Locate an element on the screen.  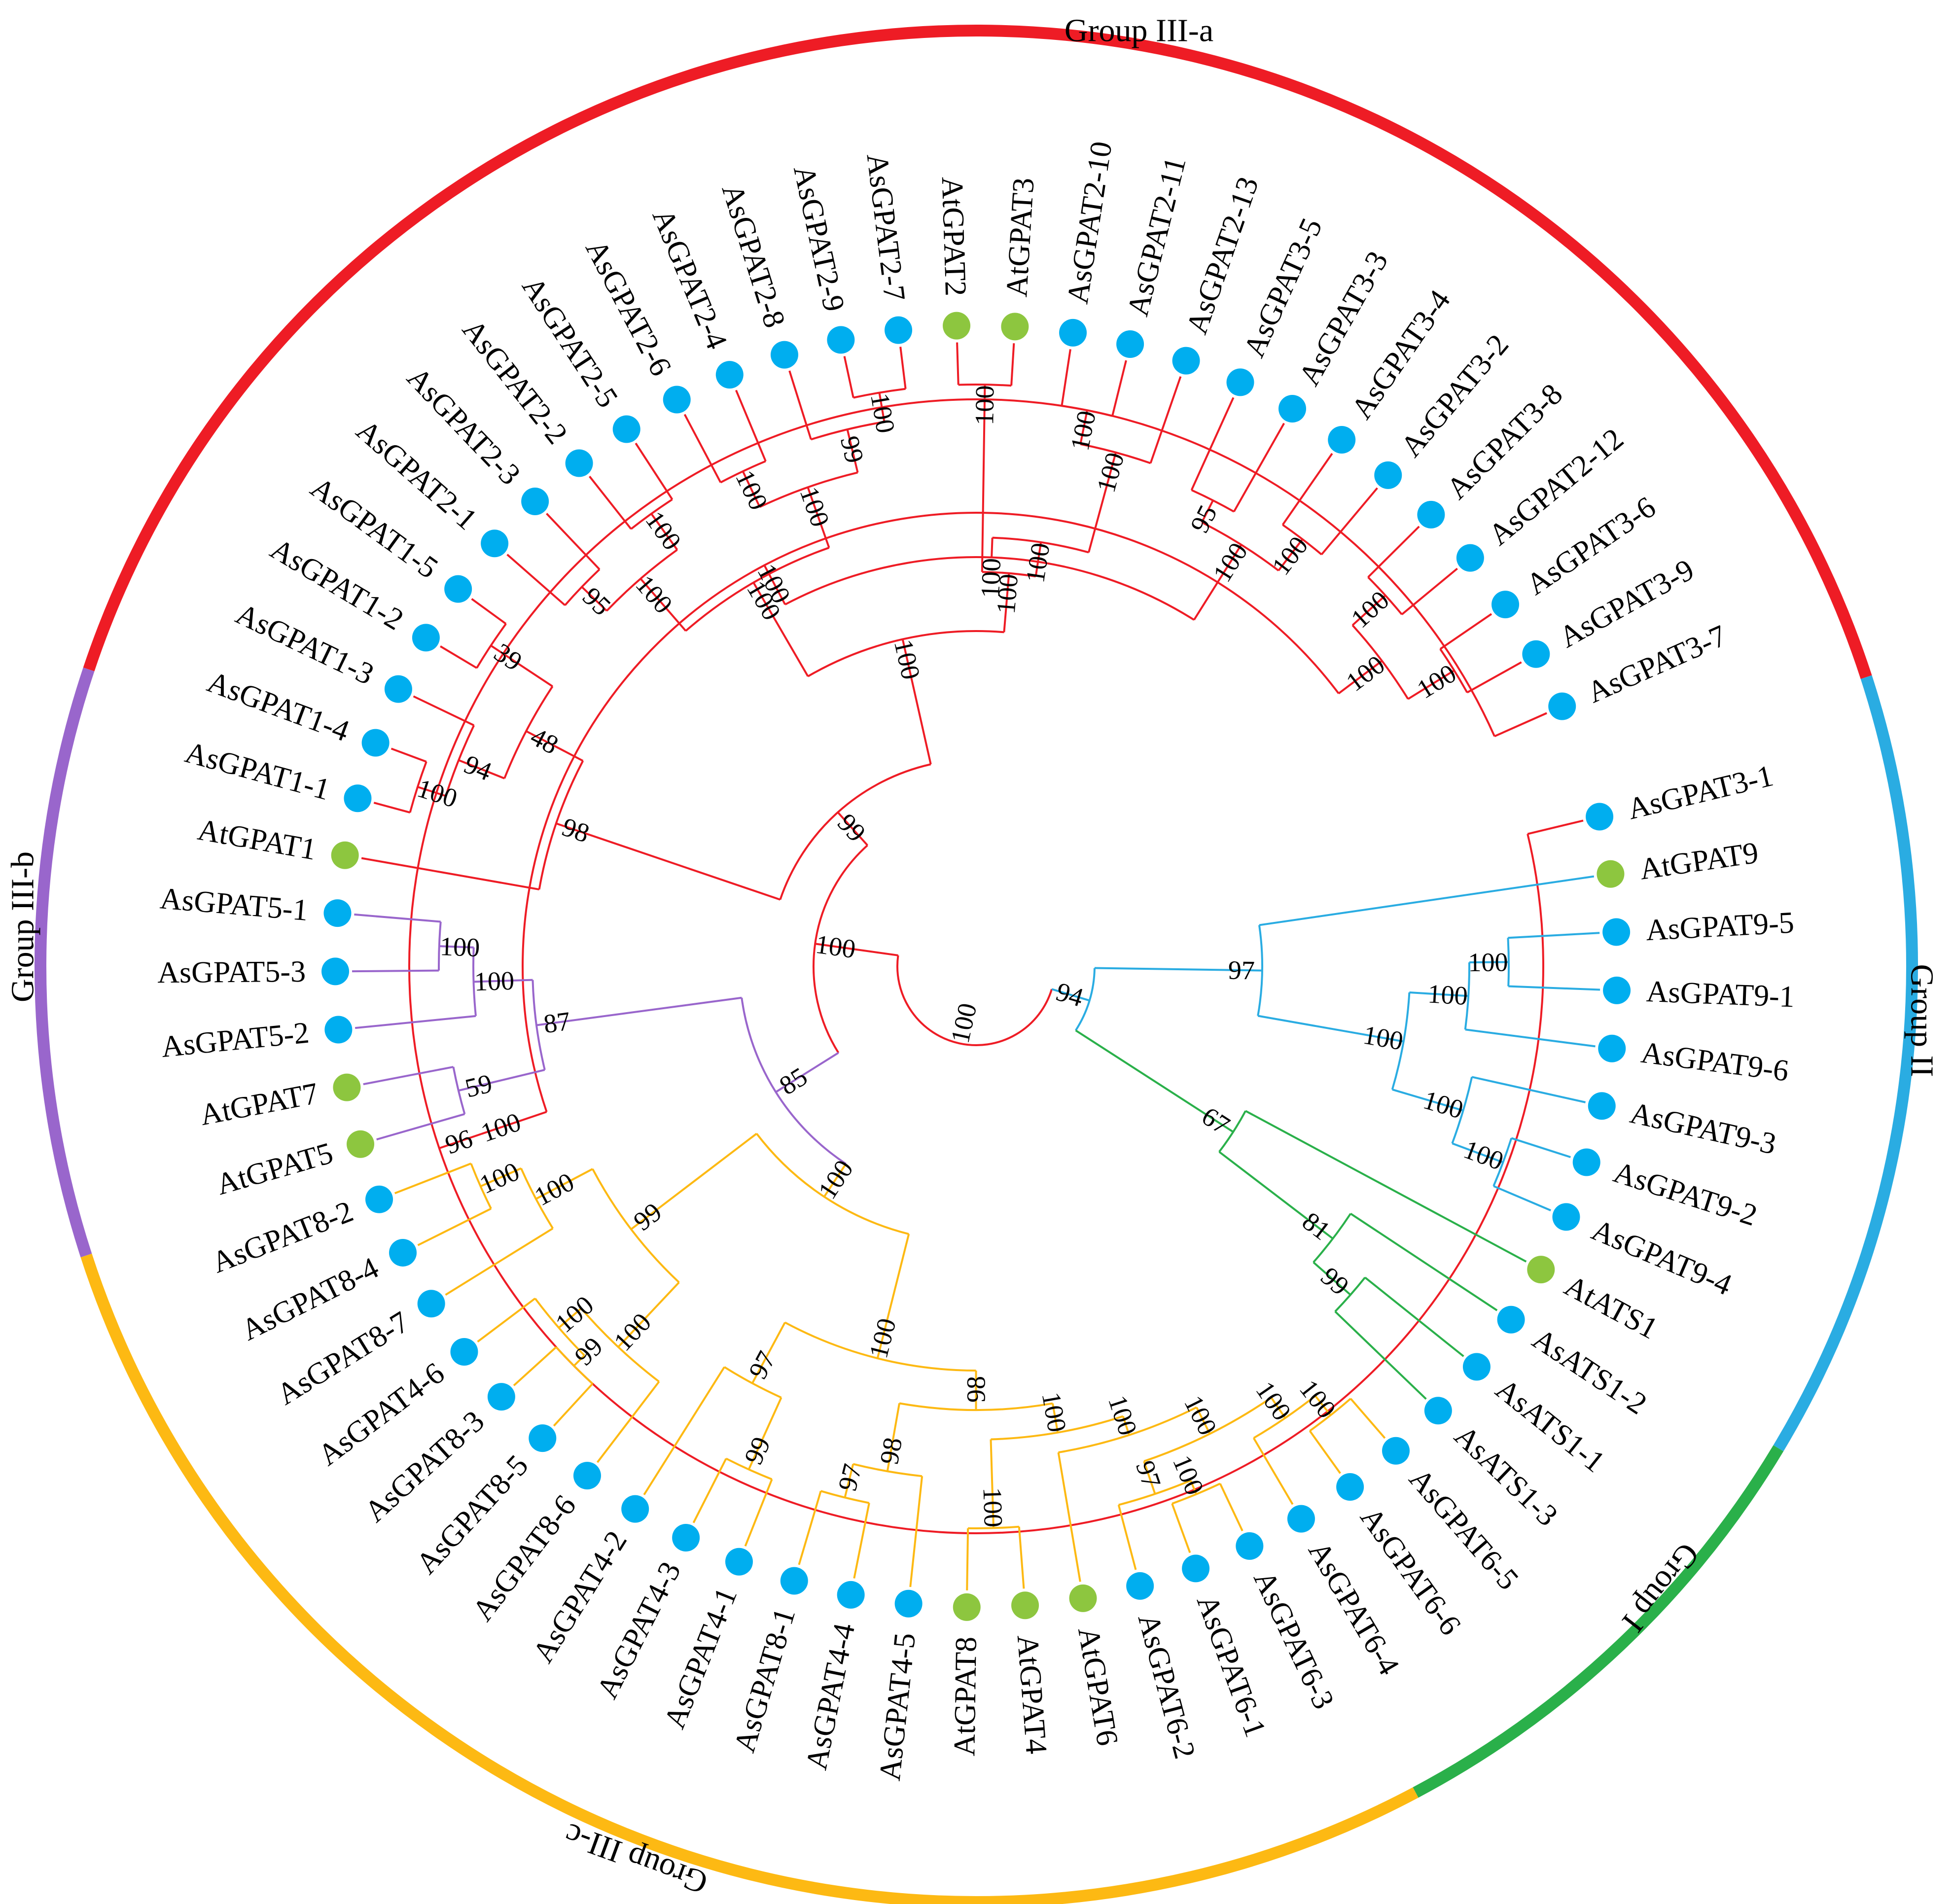
leaf-label: AsGPAT4-4 is located at coordinates (831, 1696).